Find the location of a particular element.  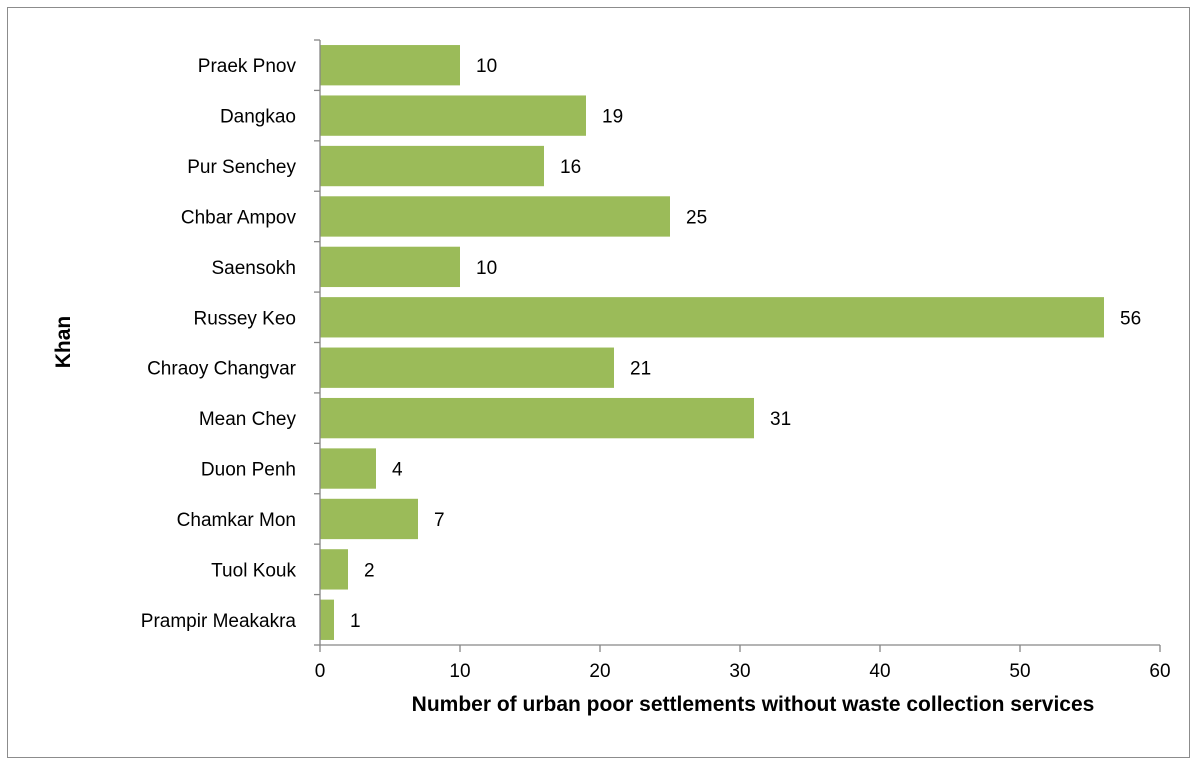

category-label: Praek Pnov is located at coordinates (247, 66).